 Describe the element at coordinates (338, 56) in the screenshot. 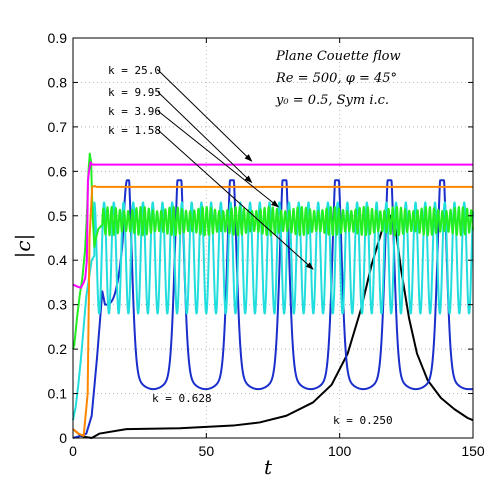

I see `annotation-line-1: Plane Couette flow` at that location.